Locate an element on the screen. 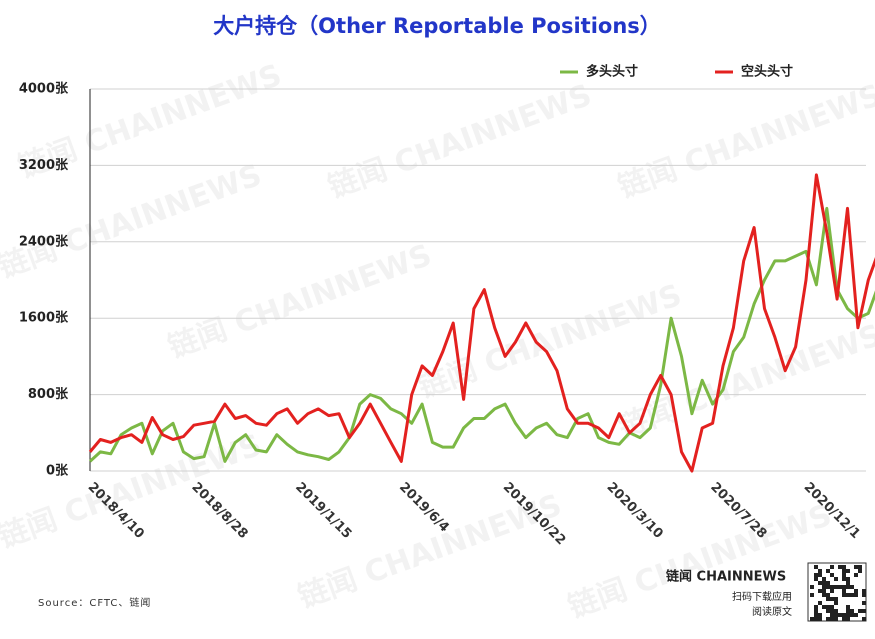 The image size is (875, 639). y-tick-label: 800张 is located at coordinates (48, 394).